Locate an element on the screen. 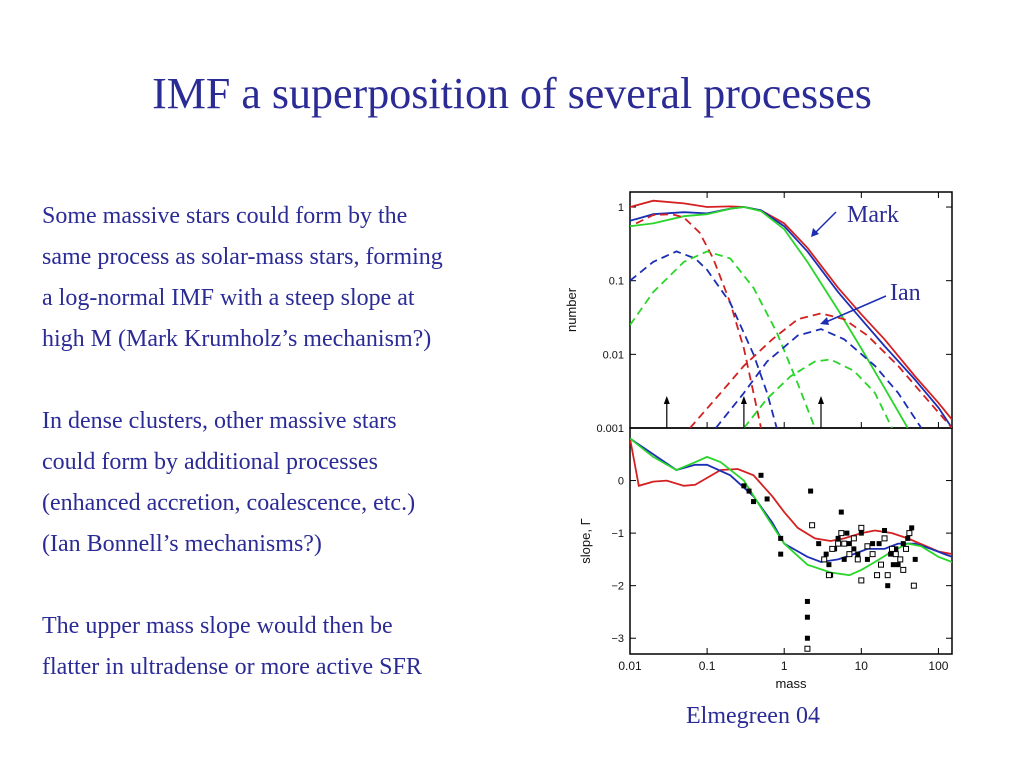 The width and height of the screenshot is (1024, 768). number-y-tick-label: 0.001 is located at coordinates (610, 429).